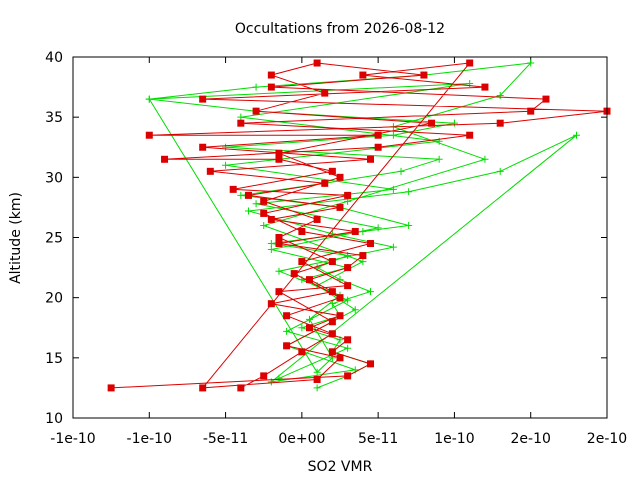 This screenshot has height=480, width=640. I want to click on x-tick-label: 1e-10, so click(454, 439).